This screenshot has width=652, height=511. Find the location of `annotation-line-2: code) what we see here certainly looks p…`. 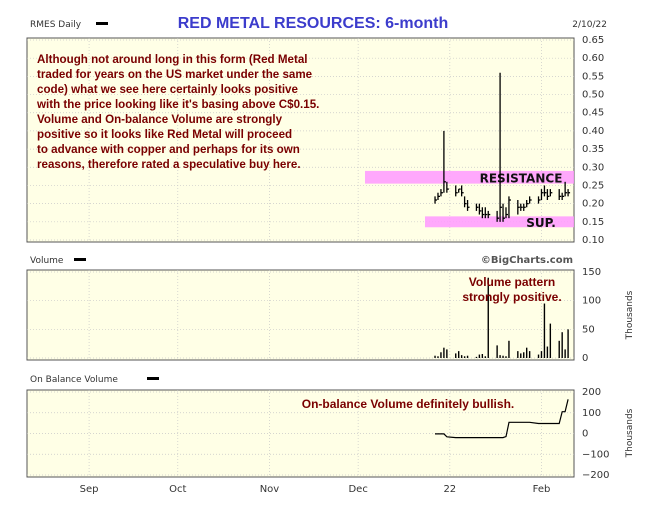

annotation-line-2: code) what we see here certainly looks p… is located at coordinates (168, 89).